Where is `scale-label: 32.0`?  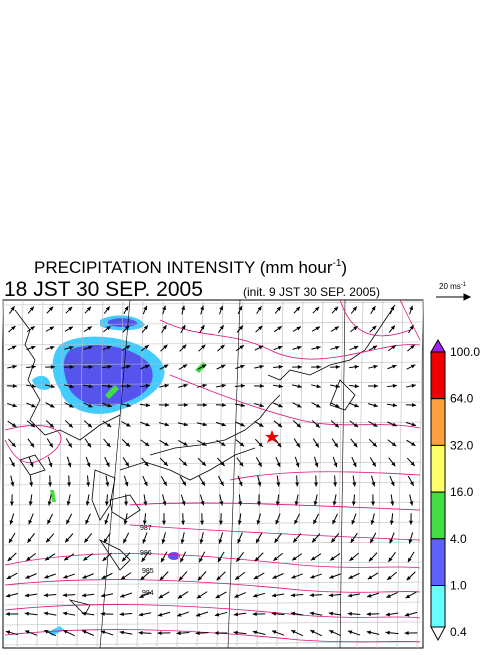
scale-label: 32.0 is located at coordinates (462, 445).